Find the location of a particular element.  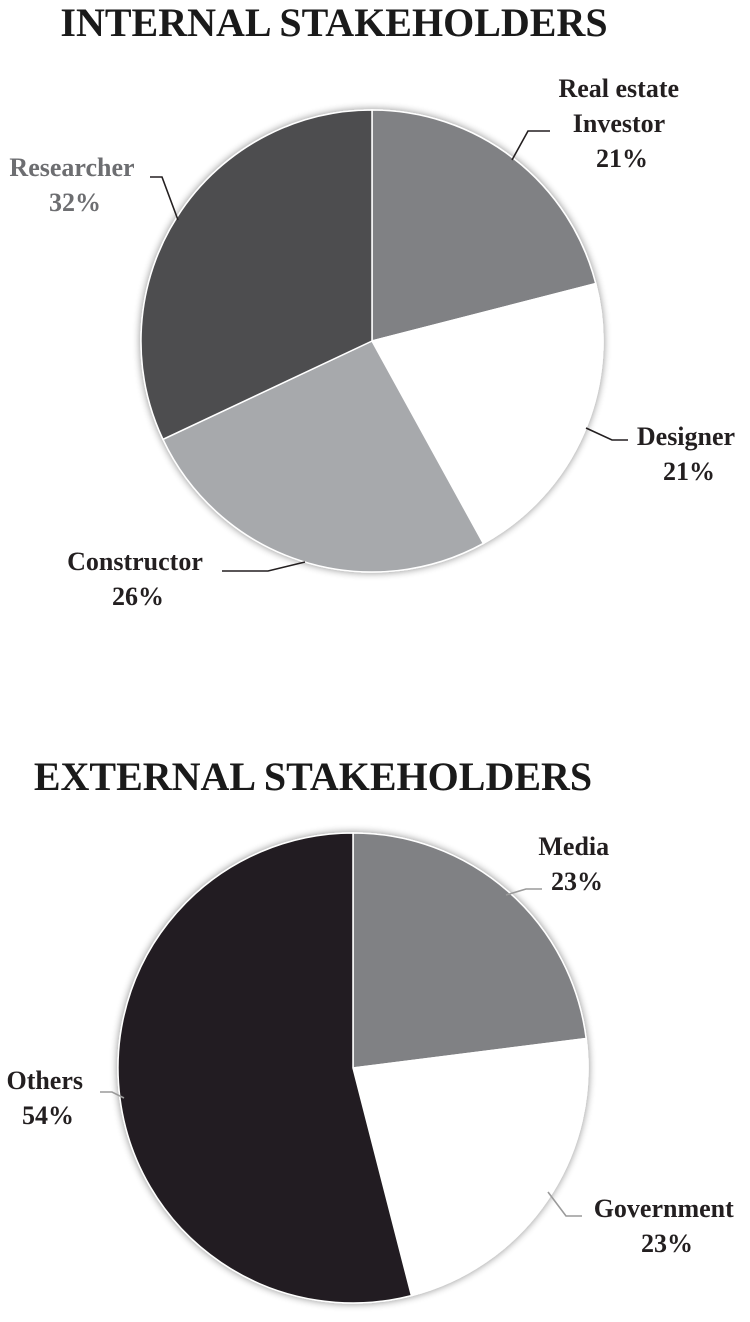

slice-label-government: Government 23% is located at coordinates (667, 1226).